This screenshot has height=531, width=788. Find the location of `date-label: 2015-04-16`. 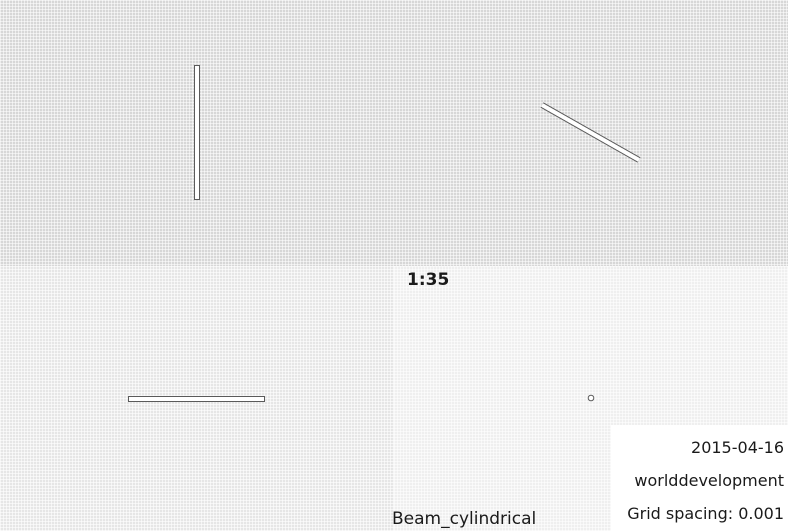

date-label: 2015-04-16 is located at coordinates (737, 447).